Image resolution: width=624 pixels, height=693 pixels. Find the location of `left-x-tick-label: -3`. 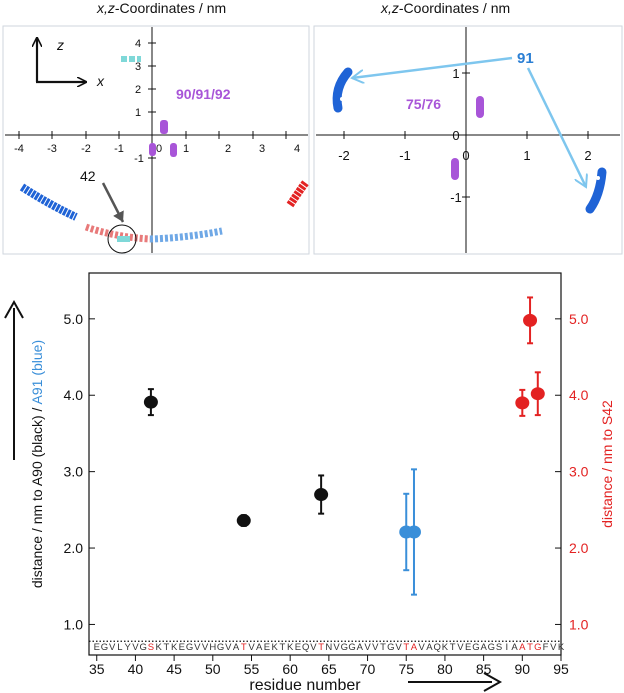

left-x-tick-label: -3 is located at coordinates (52, 149).